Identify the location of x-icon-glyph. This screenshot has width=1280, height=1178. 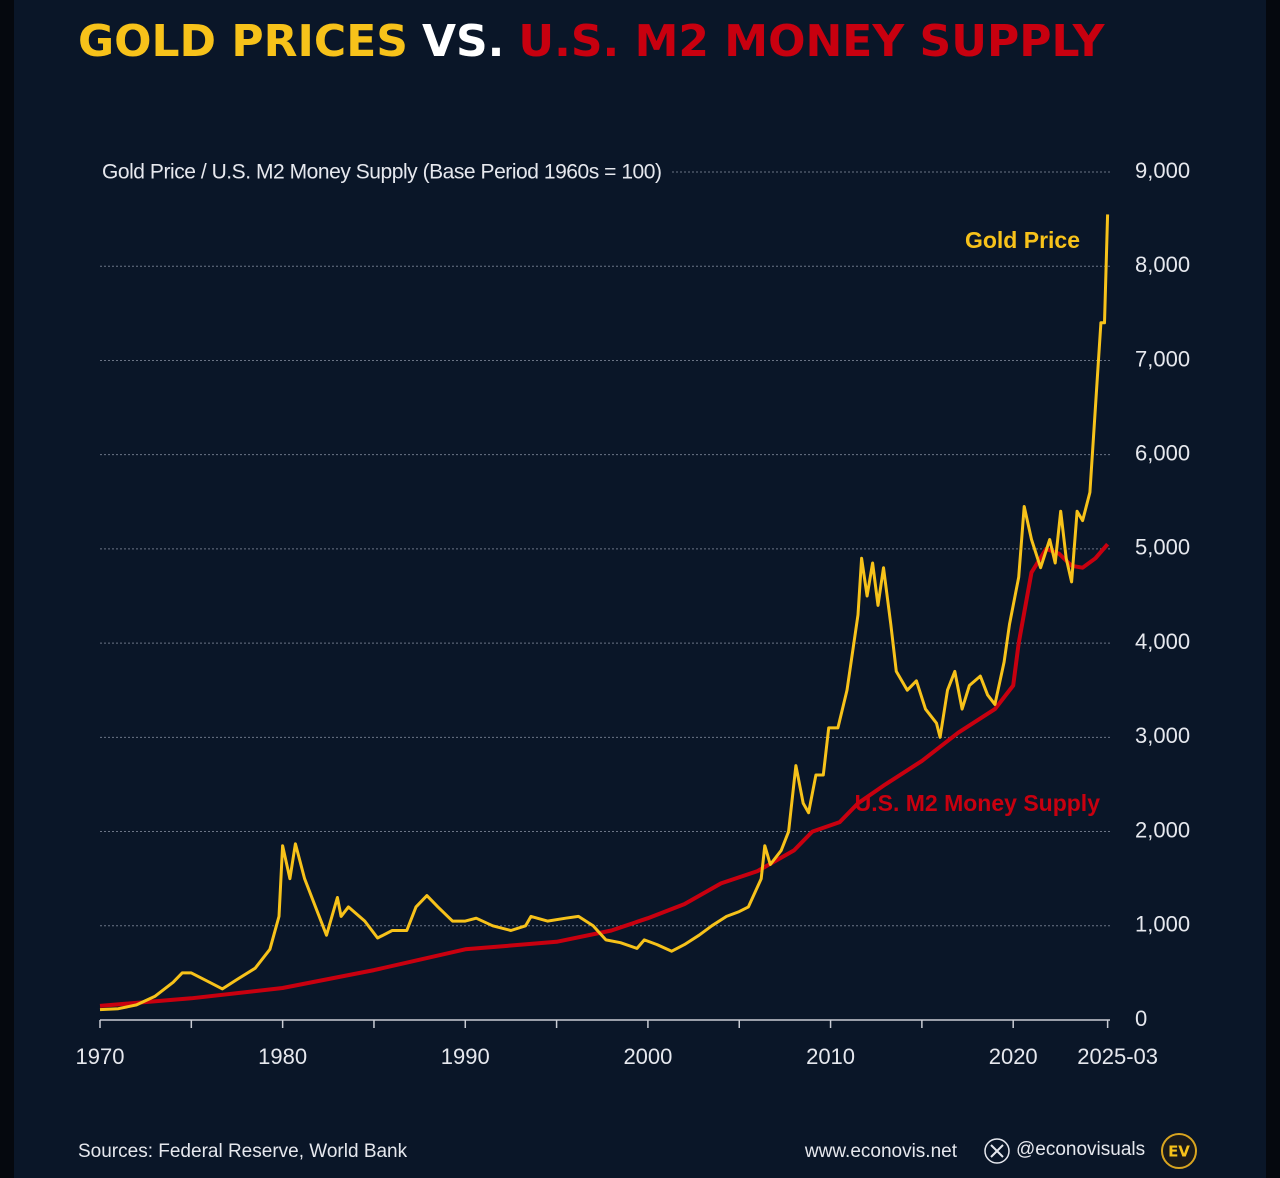
(997, 1151).